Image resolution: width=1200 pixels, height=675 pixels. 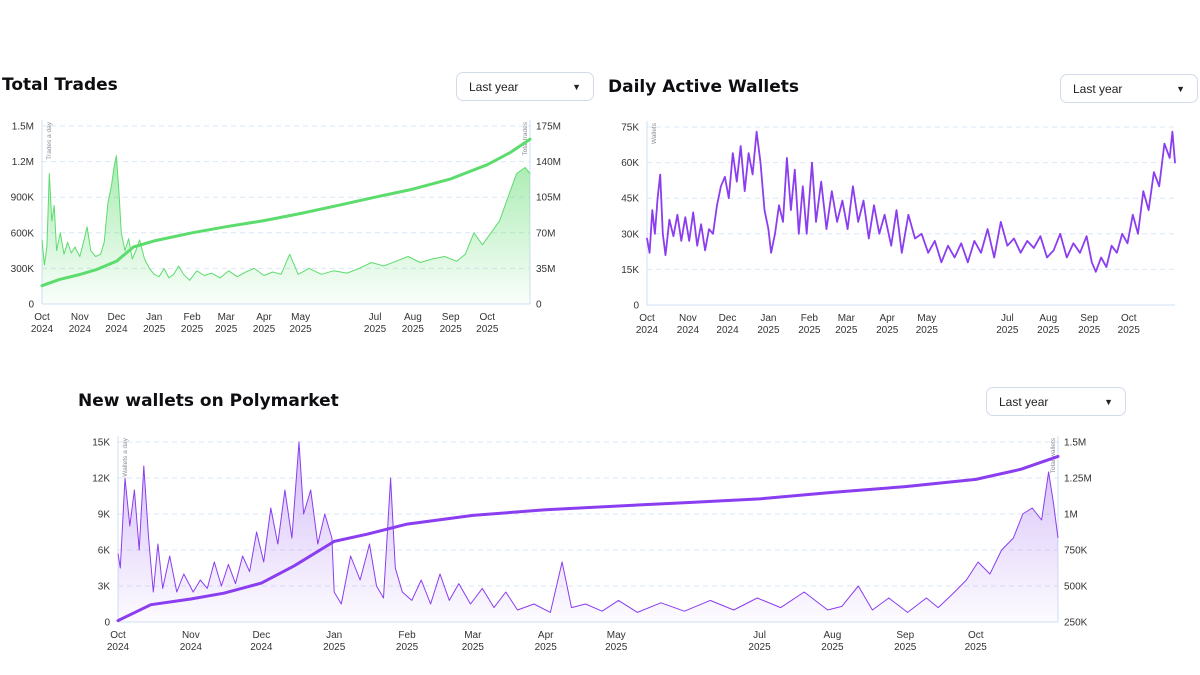 I want to click on y-tick-label-left: 9K, so click(x=104, y=515).